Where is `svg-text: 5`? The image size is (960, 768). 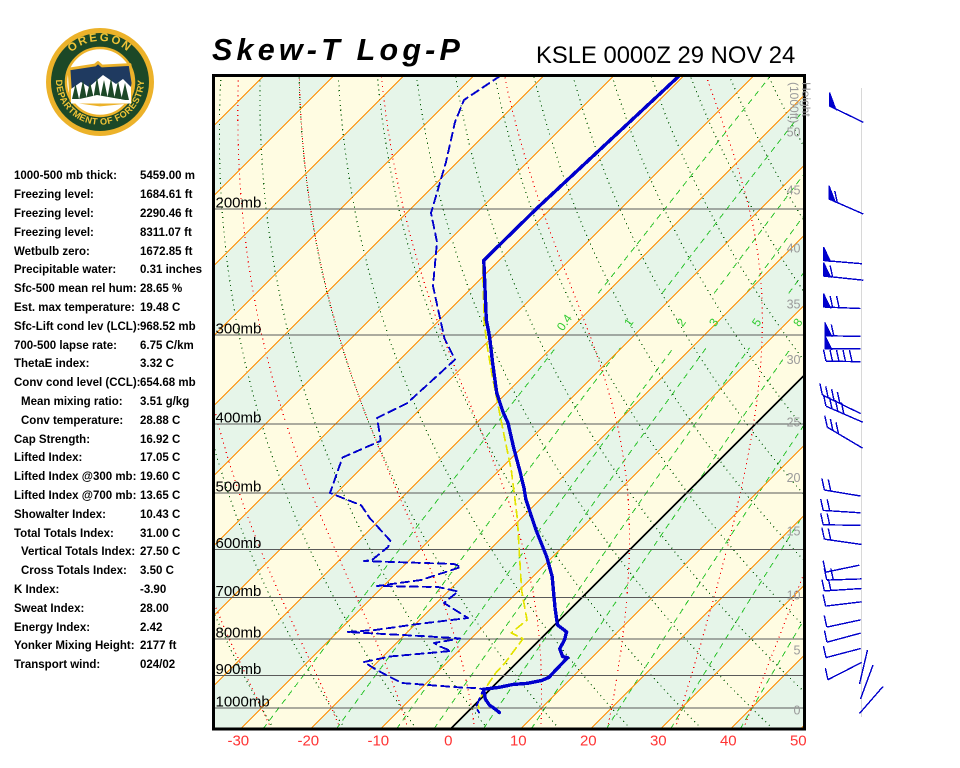 svg-text: 5 is located at coordinates (797, 651).